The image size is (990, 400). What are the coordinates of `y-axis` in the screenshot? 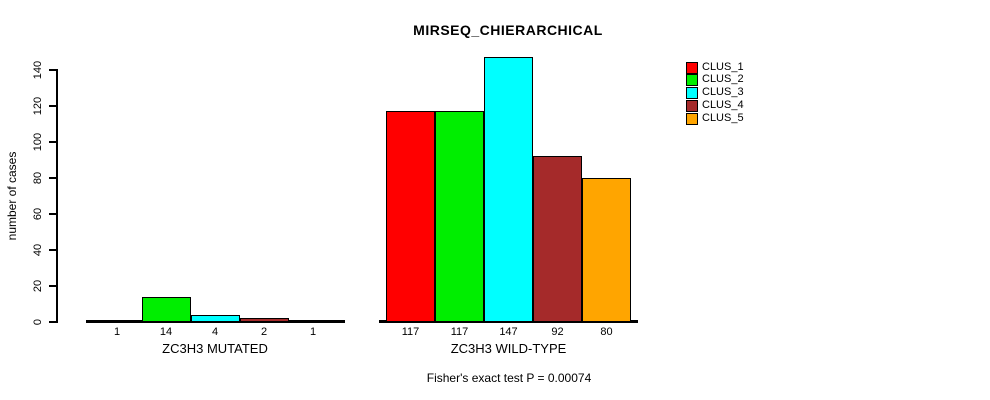 It's located at (57, 196).